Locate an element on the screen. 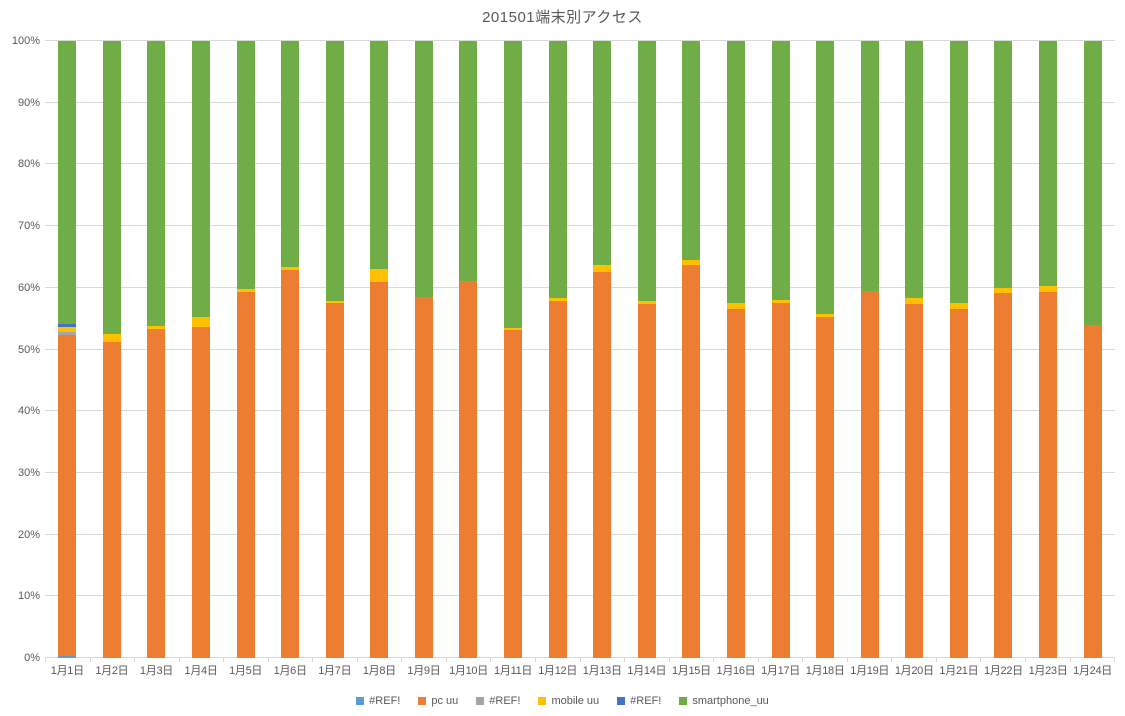 The image size is (1125, 716). bar-1月21日 is located at coordinates (958, 349).